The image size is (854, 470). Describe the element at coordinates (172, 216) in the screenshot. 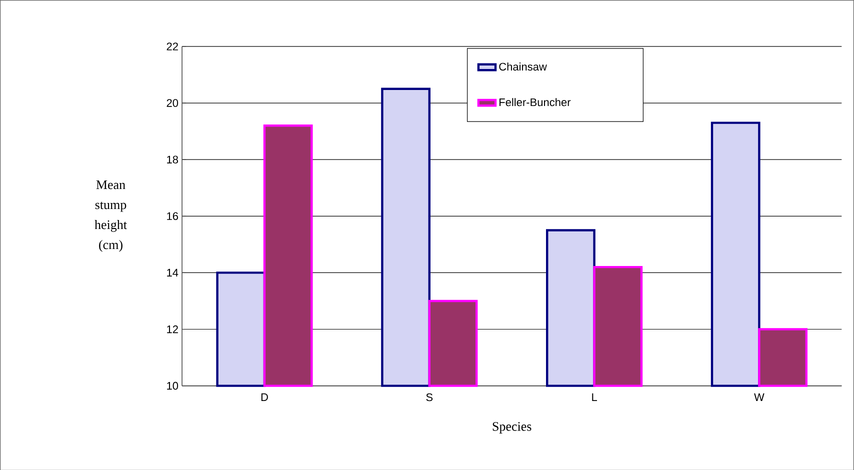

I see `y-tick-label: 16` at that location.